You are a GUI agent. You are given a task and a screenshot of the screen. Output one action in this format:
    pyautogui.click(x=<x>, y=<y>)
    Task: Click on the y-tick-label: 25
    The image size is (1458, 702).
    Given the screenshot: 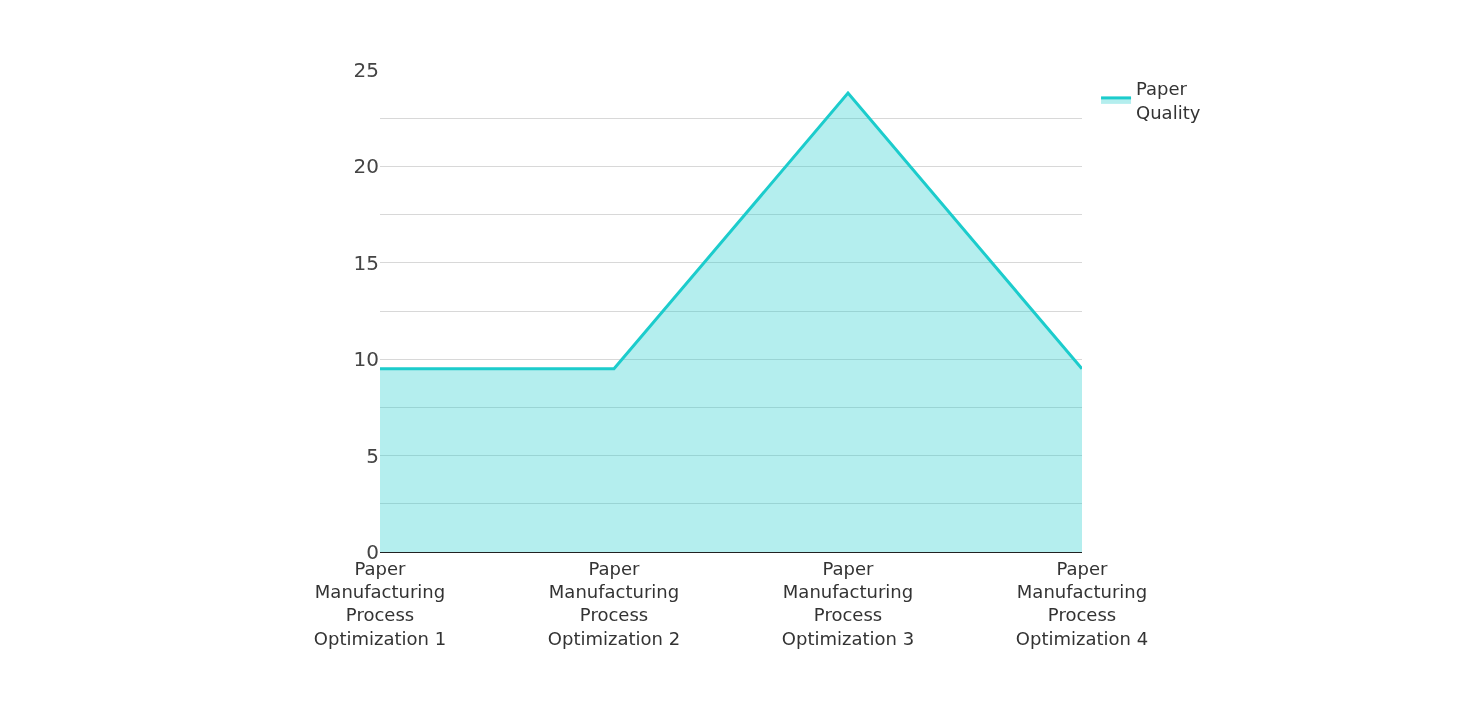 What is the action you would take?
    pyautogui.click(x=366, y=70)
    